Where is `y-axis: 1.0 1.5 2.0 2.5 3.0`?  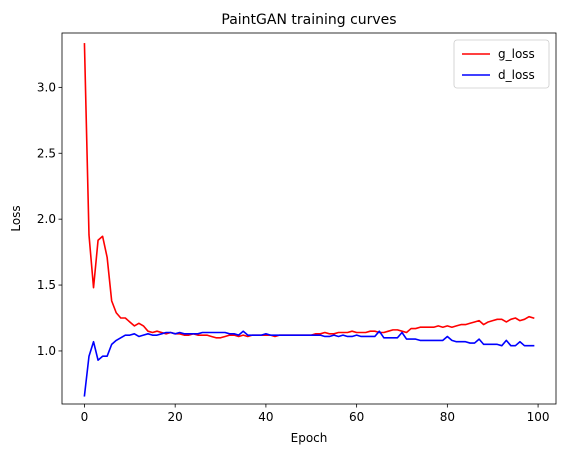
y-axis: 1.0 1.5 2.0 2.5 3.0 is located at coordinates (49, 219).